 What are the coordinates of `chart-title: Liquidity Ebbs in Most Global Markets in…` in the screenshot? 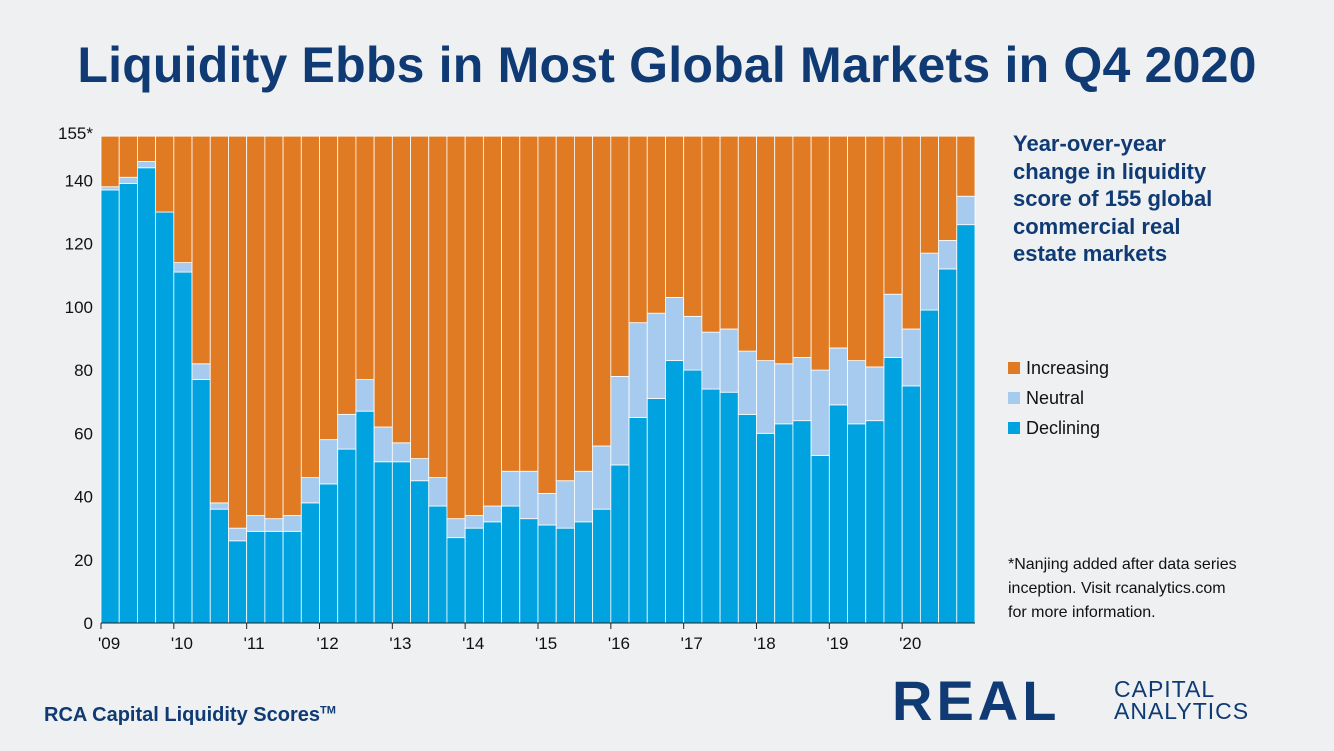 It's located at (667, 65).